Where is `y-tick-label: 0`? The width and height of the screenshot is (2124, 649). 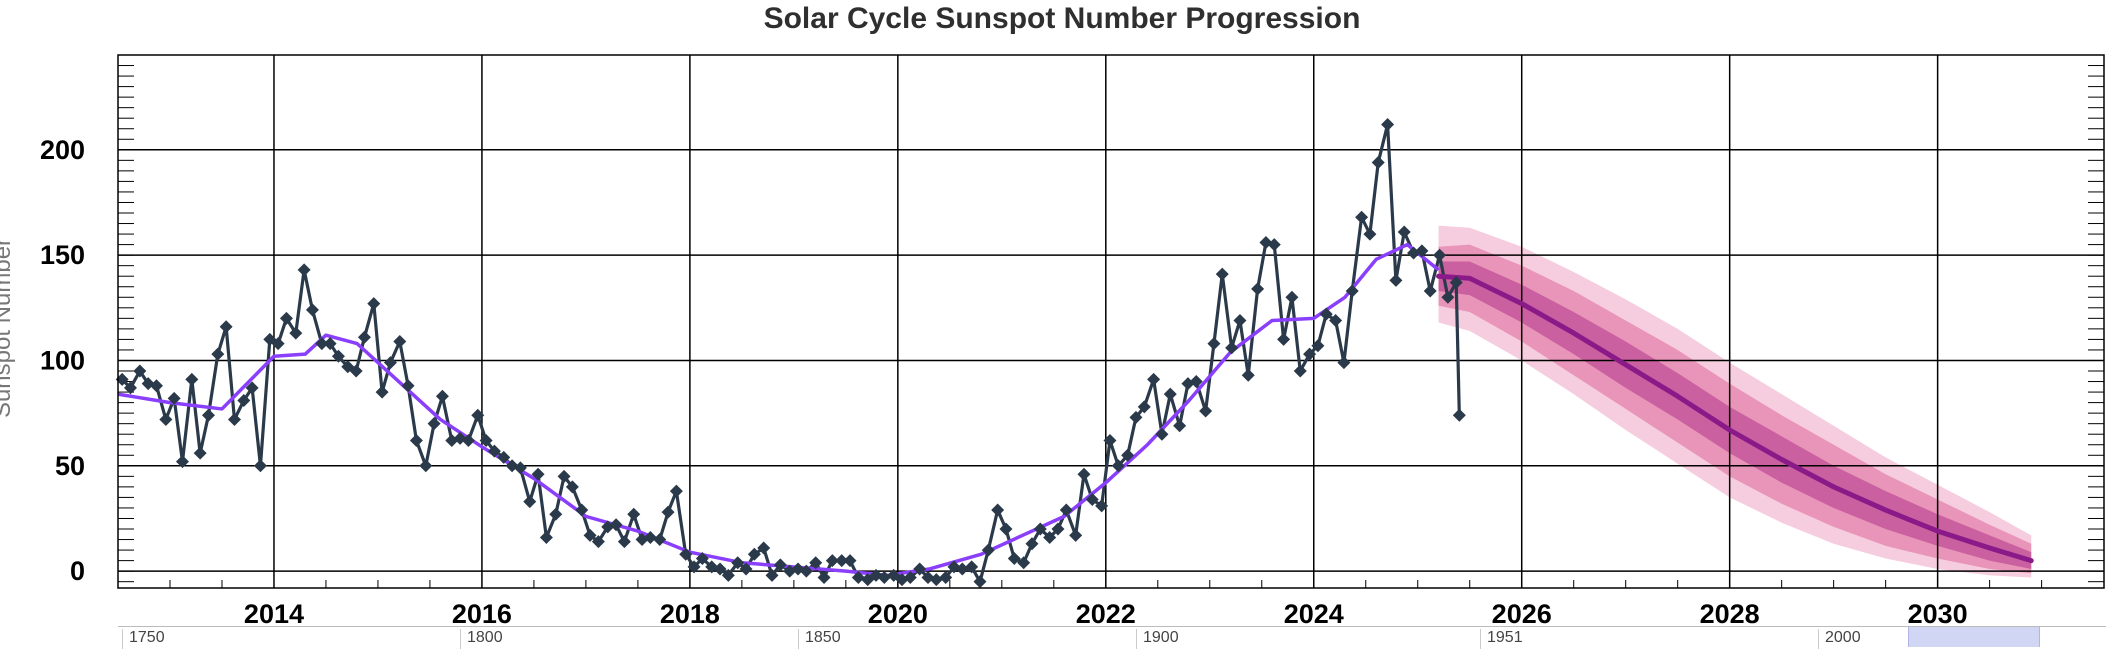 y-tick-label: 0 is located at coordinates (77, 571).